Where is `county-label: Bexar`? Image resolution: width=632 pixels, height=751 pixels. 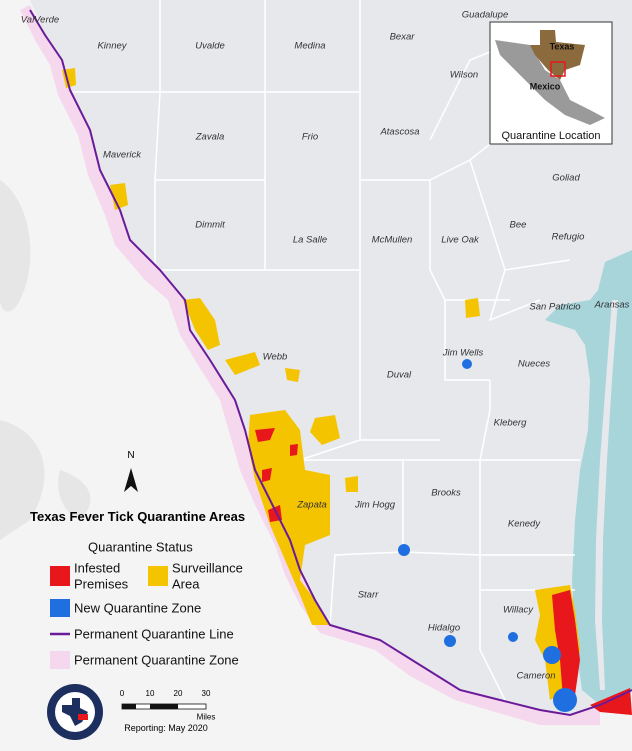 county-label: Bexar is located at coordinates (403, 37).